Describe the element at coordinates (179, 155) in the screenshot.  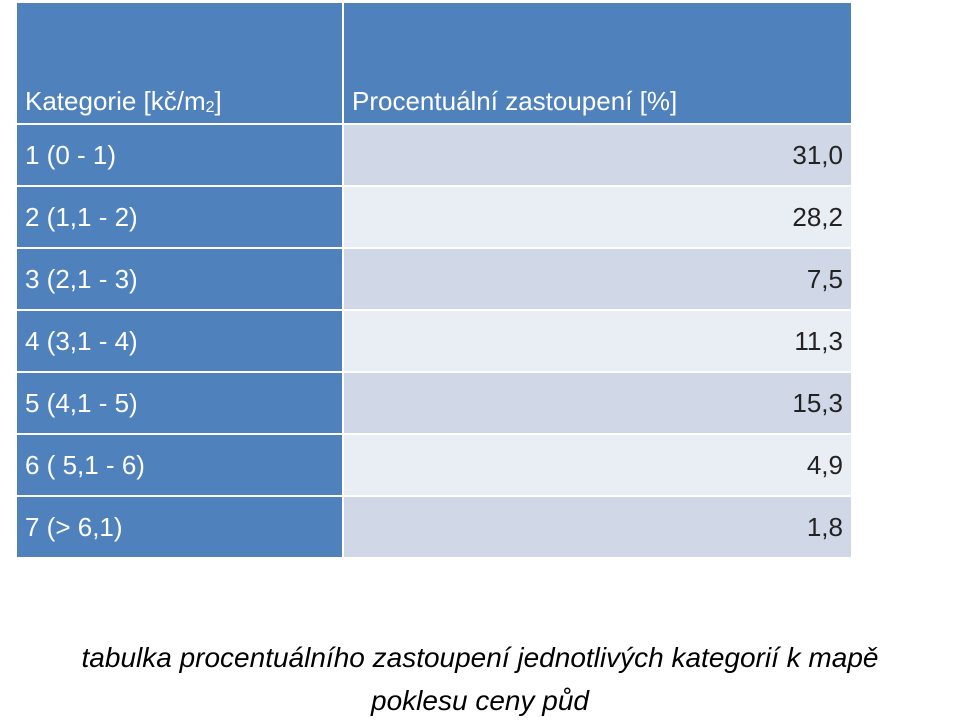
I see `category-cell: 1 (0 - 1)` at that location.